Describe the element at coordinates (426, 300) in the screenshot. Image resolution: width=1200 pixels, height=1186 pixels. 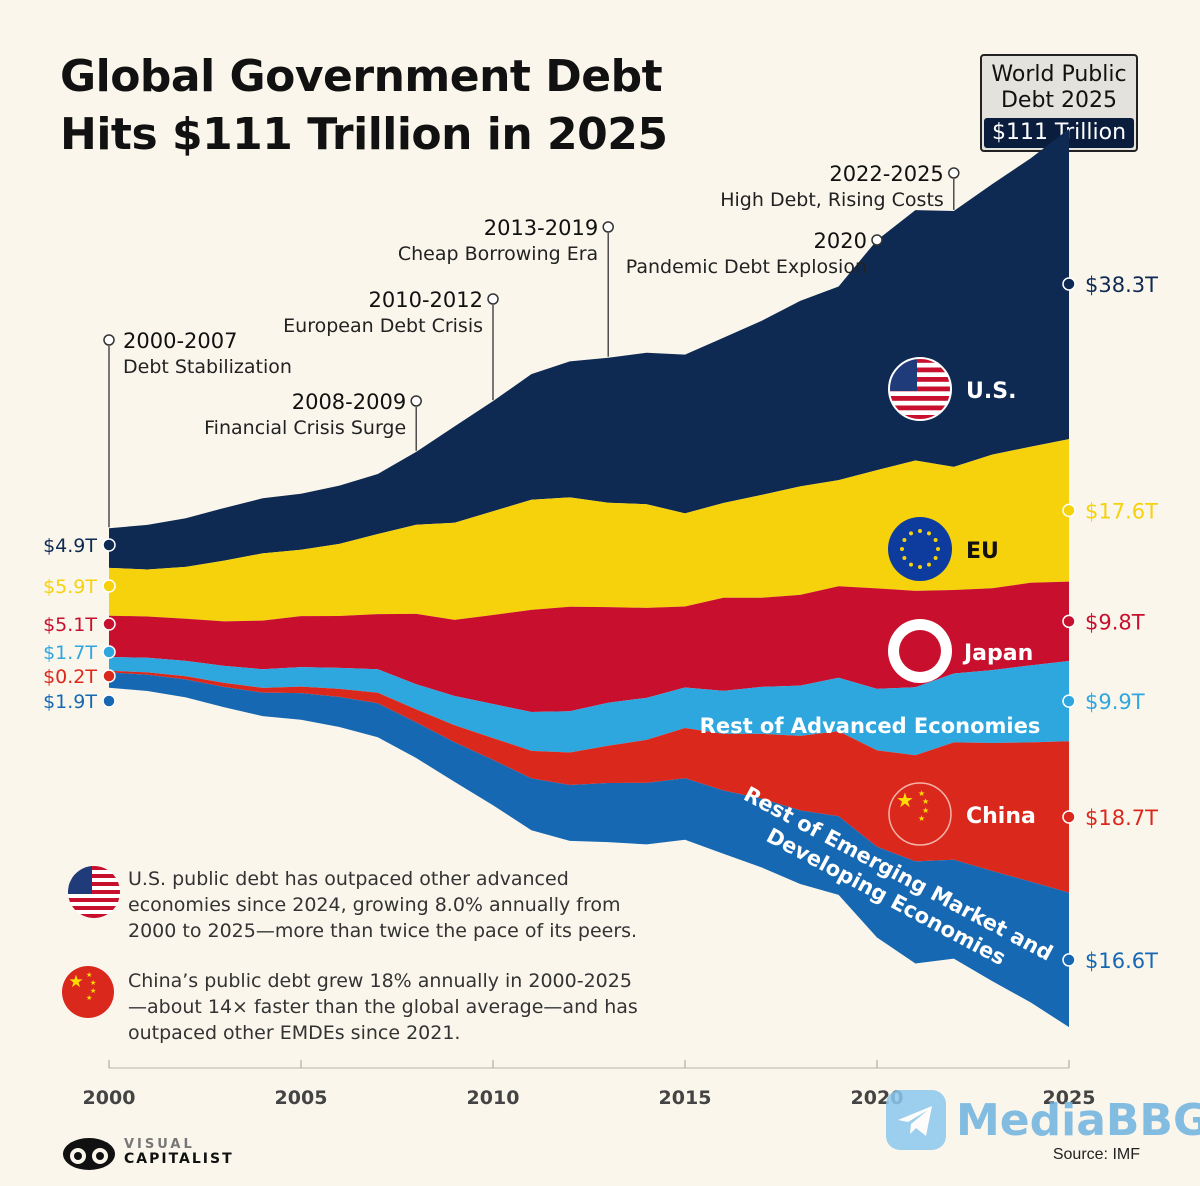
I see `annotation-years: 2010-2012` at that location.